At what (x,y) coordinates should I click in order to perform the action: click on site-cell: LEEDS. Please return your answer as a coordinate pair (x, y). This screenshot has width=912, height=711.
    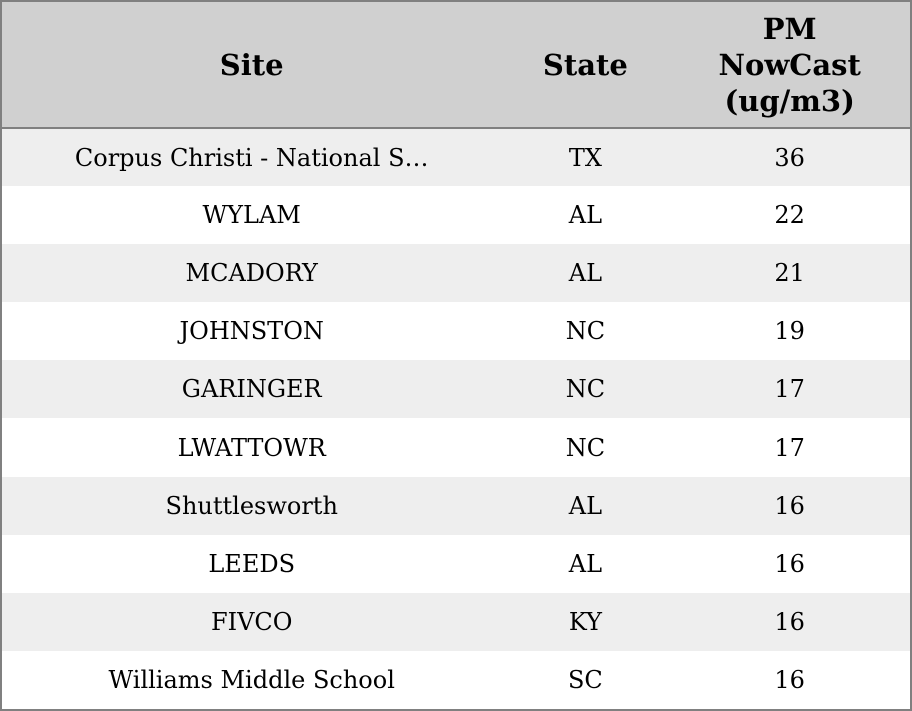
    Looking at the image, I should click on (252, 563).